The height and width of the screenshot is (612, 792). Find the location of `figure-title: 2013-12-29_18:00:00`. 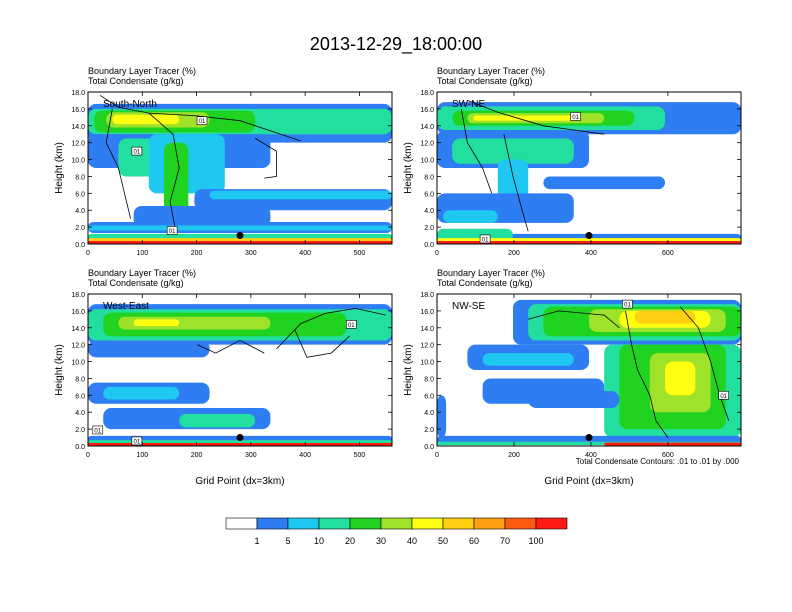

figure-title: 2013-12-29_18:00:00 is located at coordinates (396, 44).